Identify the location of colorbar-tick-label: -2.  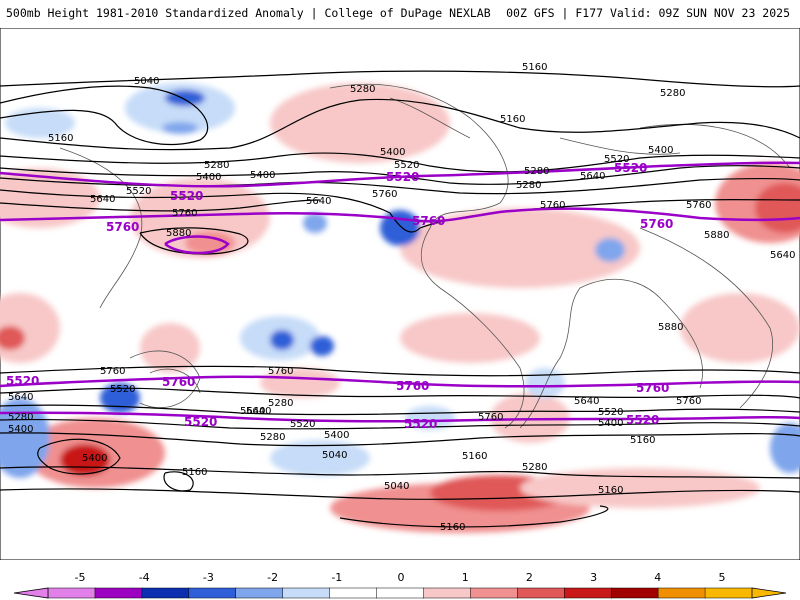
(272, 577).